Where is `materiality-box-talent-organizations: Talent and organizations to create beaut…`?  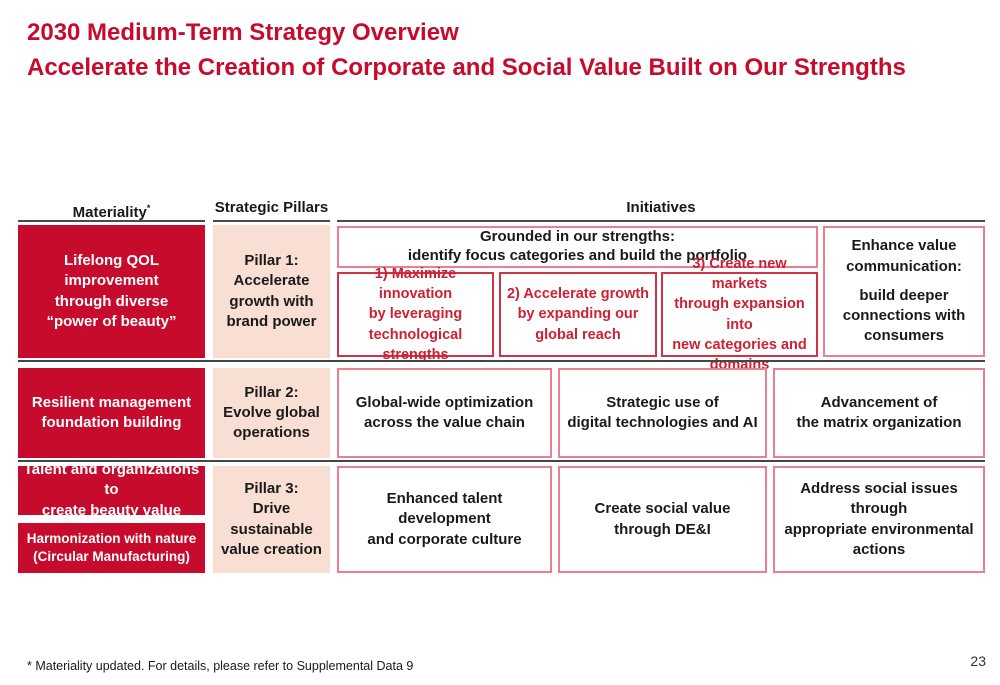 materiality-box-talent-organizations: Talent and organizations to create beaut… is located at coordinates (111, 490).